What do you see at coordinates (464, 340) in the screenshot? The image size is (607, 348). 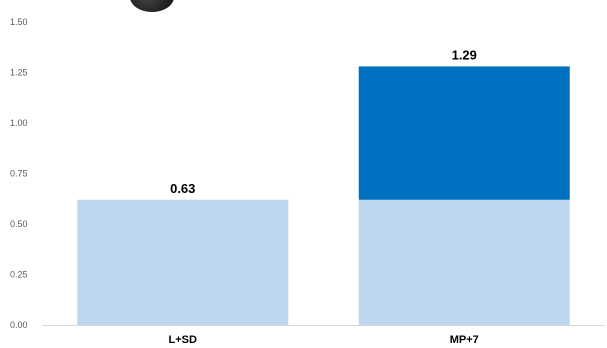 I see `x-tick-label: MP+7` at bounding box center [464, 340].